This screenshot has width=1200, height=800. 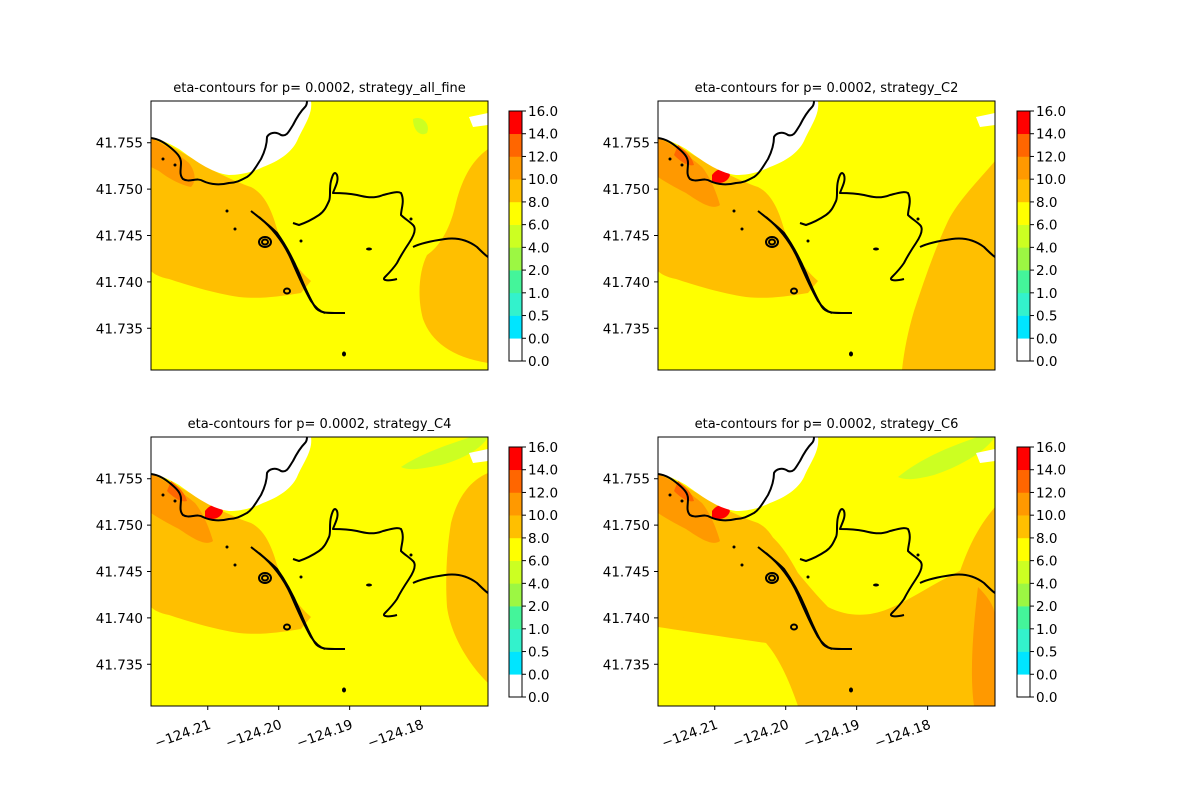 I want to click on coastline, so click(x=736, y=143).